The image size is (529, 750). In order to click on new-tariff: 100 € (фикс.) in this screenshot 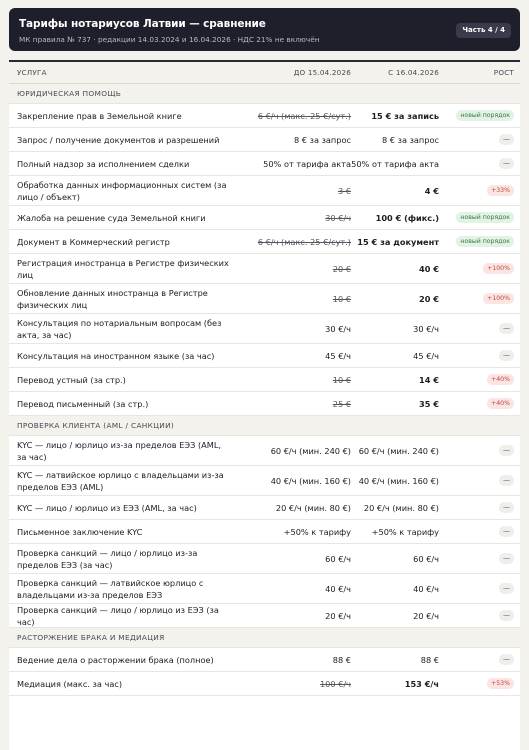, I will do `click(407, 217)`.